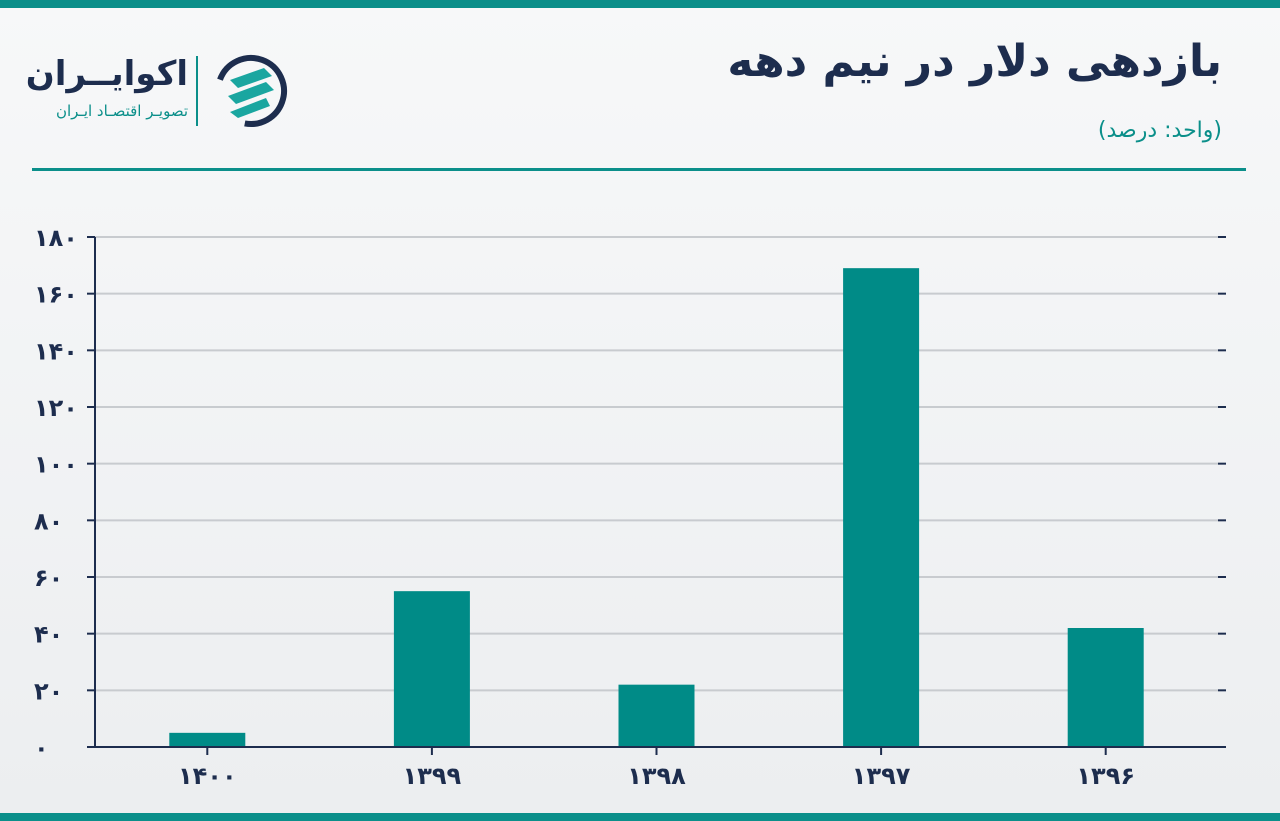  Describe the element at coordinates (121, 111) in the screenshot. I see `brand-tagline: تصویـر اقتصـاد ایـران` at that location.